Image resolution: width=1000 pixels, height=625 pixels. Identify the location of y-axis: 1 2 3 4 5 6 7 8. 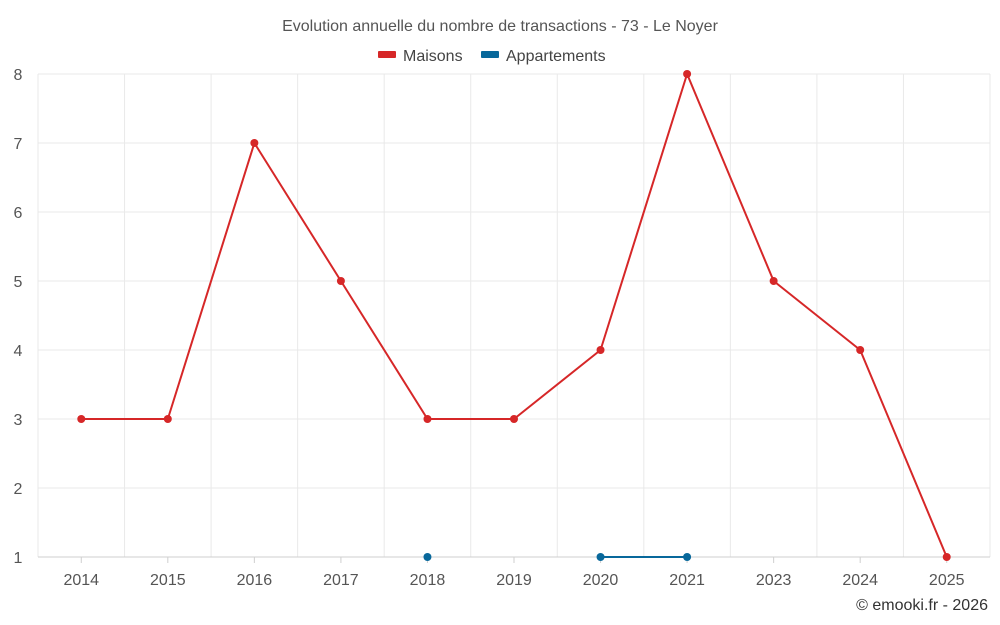
(18, 317).